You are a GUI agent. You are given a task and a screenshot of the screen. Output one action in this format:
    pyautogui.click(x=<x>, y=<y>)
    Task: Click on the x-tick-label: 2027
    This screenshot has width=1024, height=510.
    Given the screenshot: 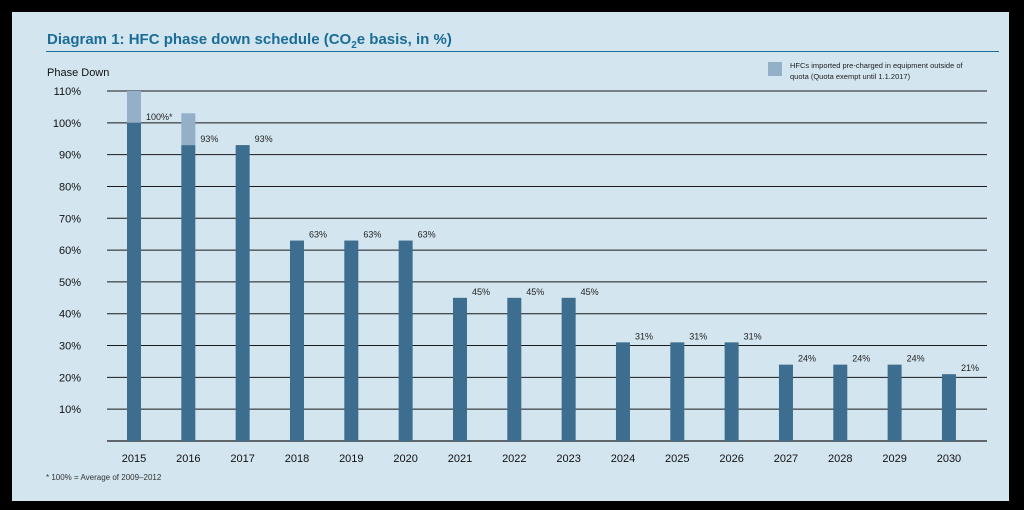 What is the action you would take?
    pyautogui.click(x=786, y=459)
    